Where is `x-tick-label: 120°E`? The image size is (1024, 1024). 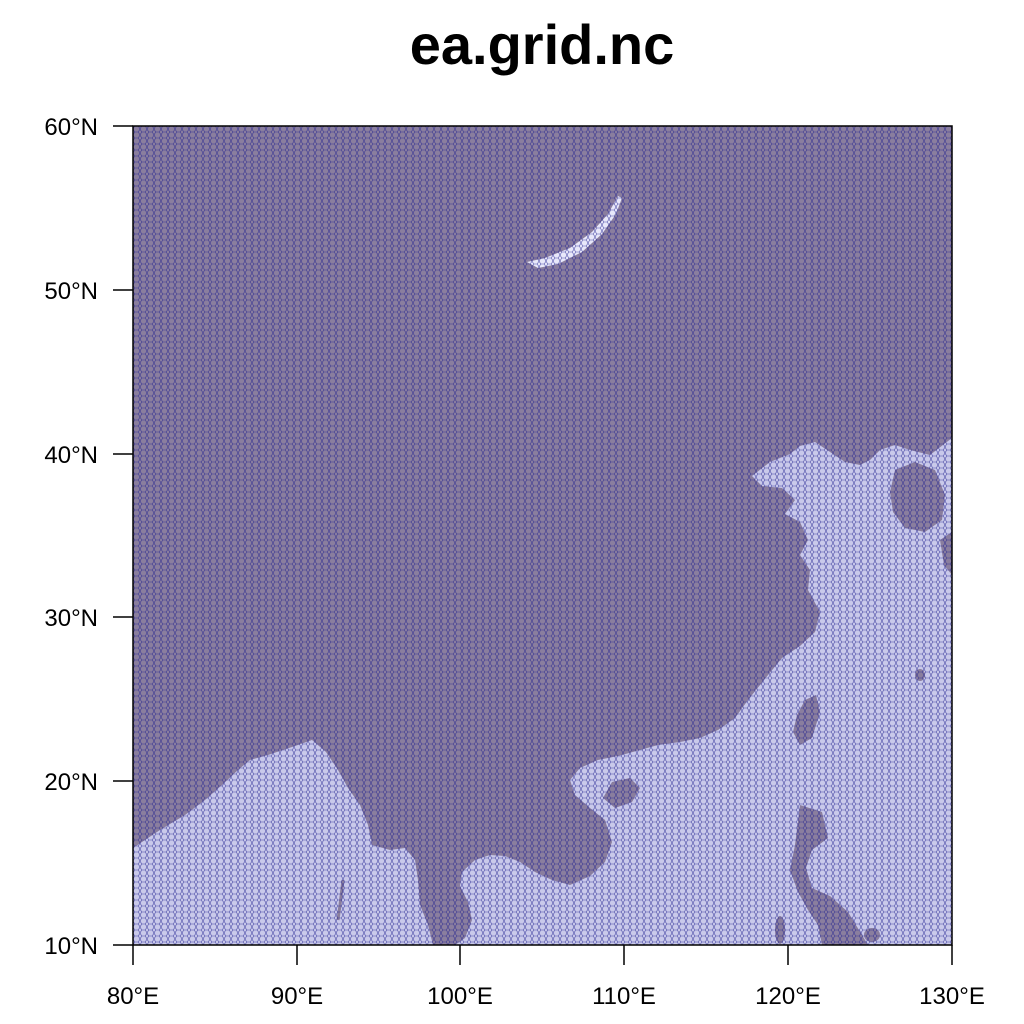 x-tick-label: 120°E is located at coordinates (788, 996).